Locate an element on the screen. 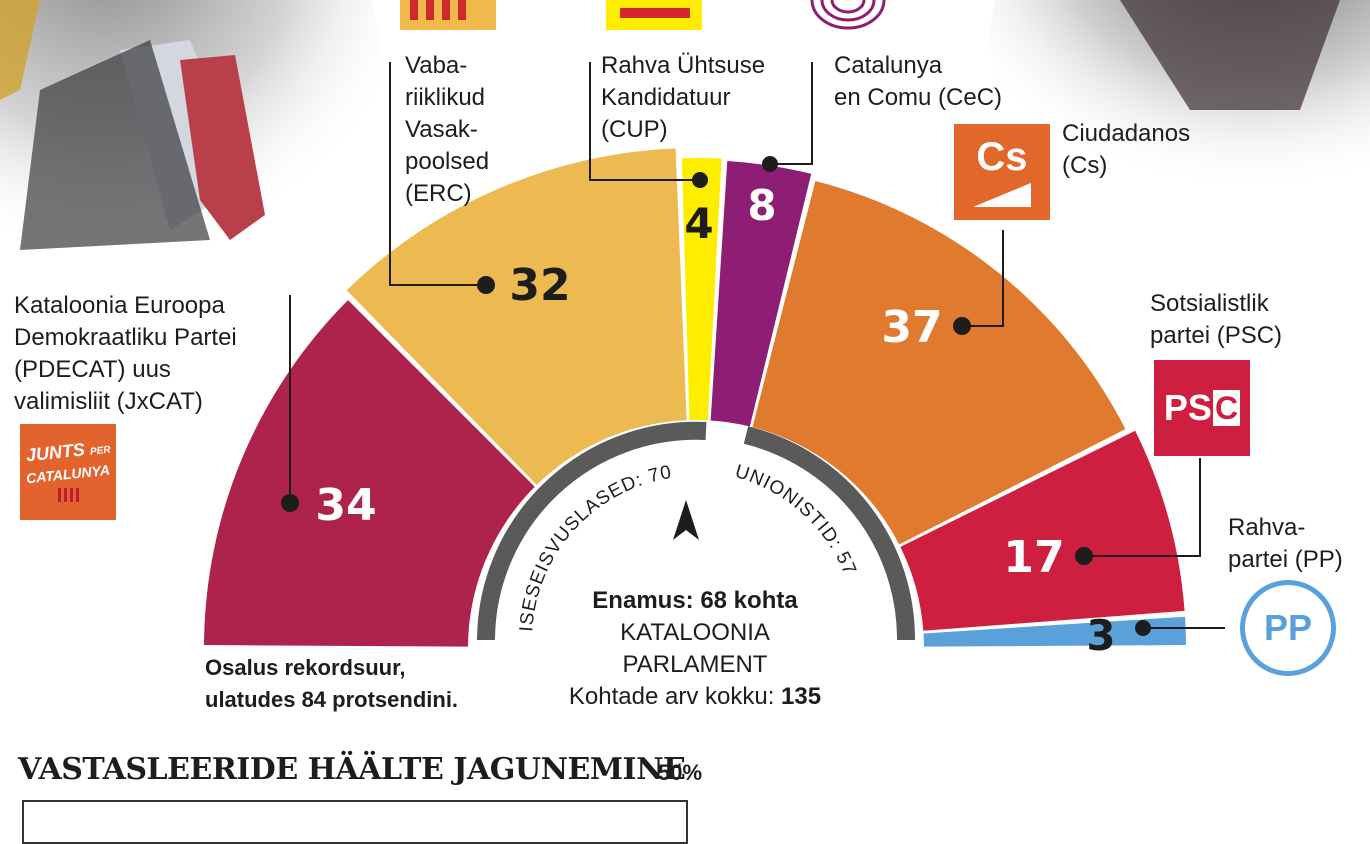 The height and width of the screenshot is (844, 1370). psc-leader-line is located at coordinates (1142, 507).